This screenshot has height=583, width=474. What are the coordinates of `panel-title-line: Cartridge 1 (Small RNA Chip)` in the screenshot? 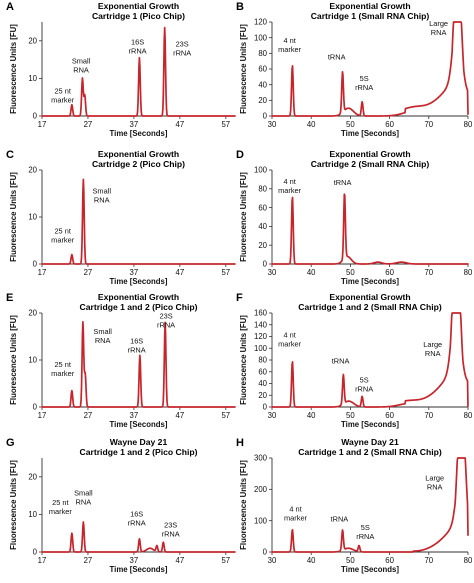 It's located at (370, 16).